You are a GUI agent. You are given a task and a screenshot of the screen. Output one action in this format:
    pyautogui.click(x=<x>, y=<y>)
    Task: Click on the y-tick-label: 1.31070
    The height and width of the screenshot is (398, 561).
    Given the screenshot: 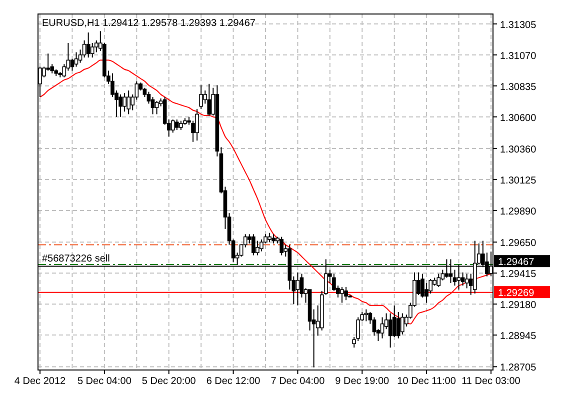 What is the action you would take?
    pyautogui.click(x=518, y=56)
    